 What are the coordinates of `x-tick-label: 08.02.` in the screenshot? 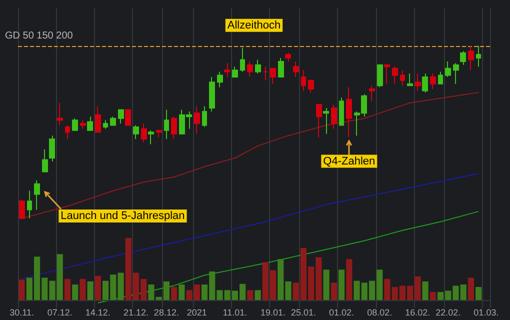 It's located at (379, 313).